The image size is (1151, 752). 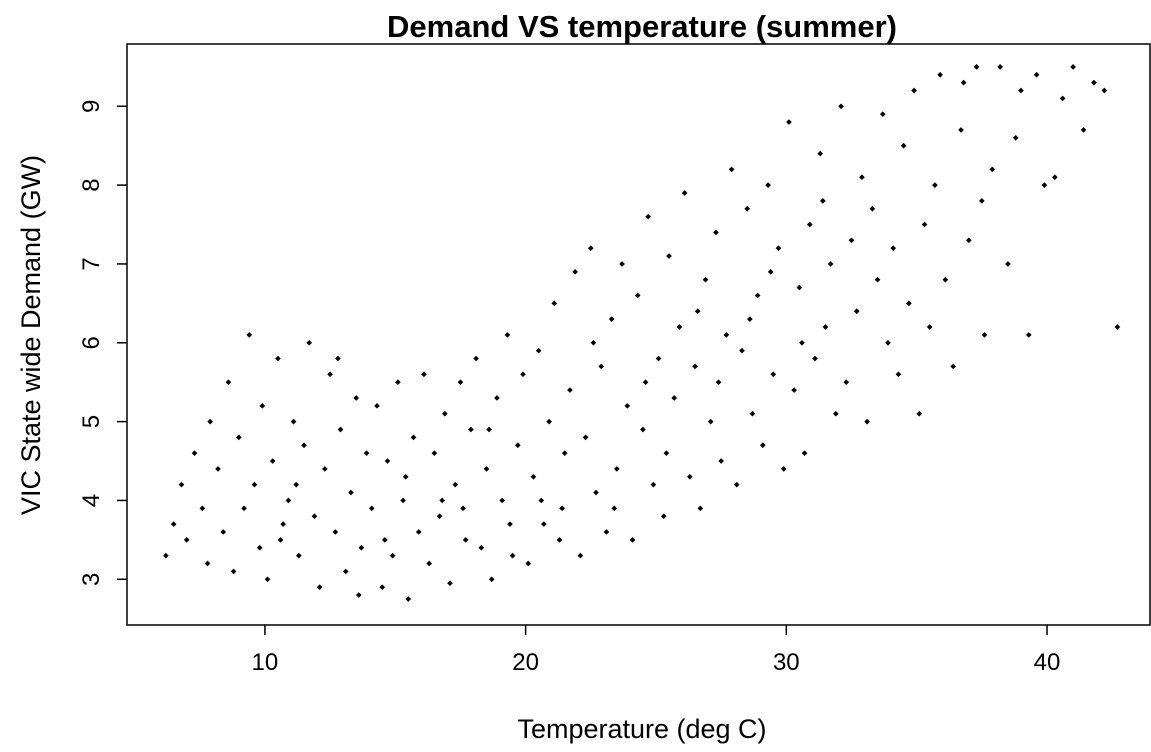 I want to click on y-tick-label: 4, so click(x=91, y=500).